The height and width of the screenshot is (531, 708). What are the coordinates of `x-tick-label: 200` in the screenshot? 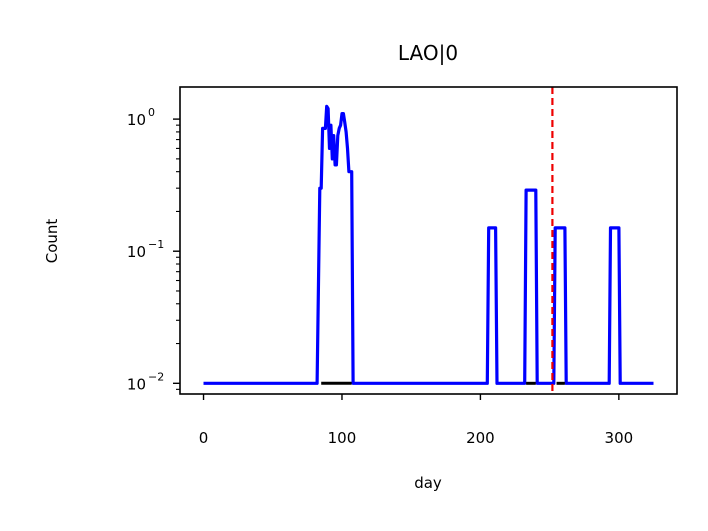 It's located at (480, 438).